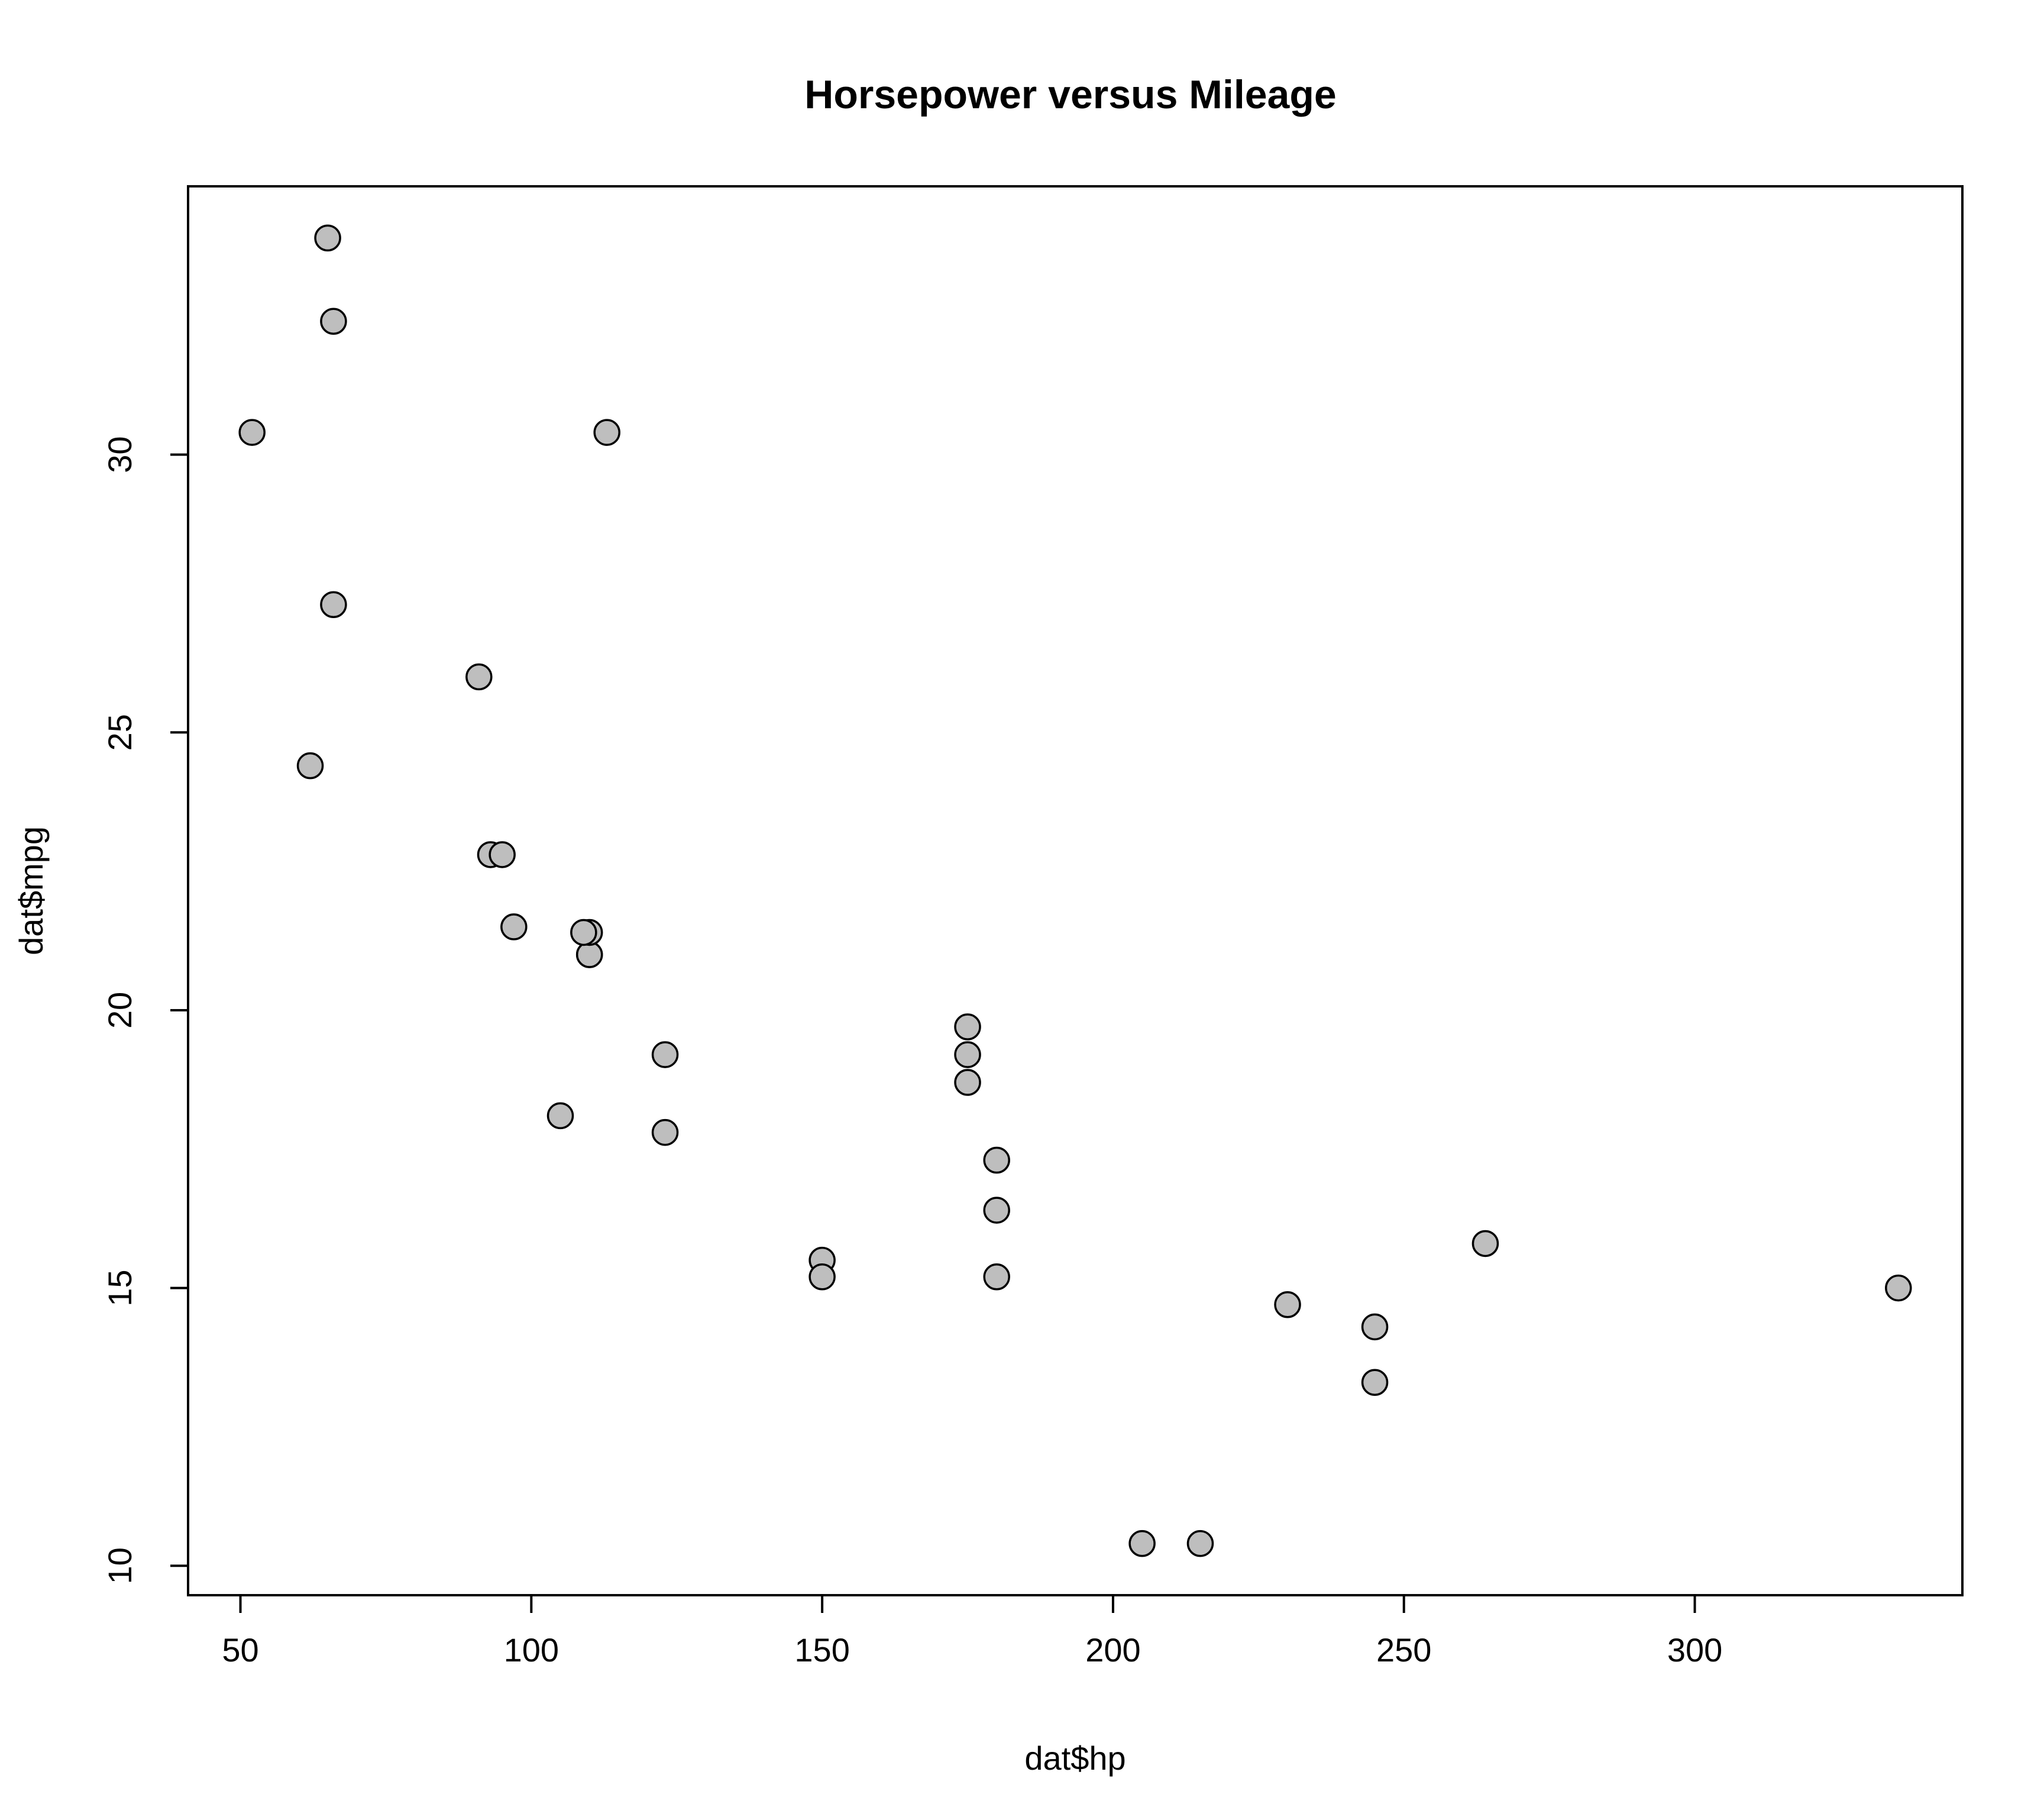 The height and width of the screenshot is (1817, 2044). What do you see at coordinates (1112, 1650) in the screenshot?
I see `x-tick-label: 200` at bounding box center [1112, 1650].